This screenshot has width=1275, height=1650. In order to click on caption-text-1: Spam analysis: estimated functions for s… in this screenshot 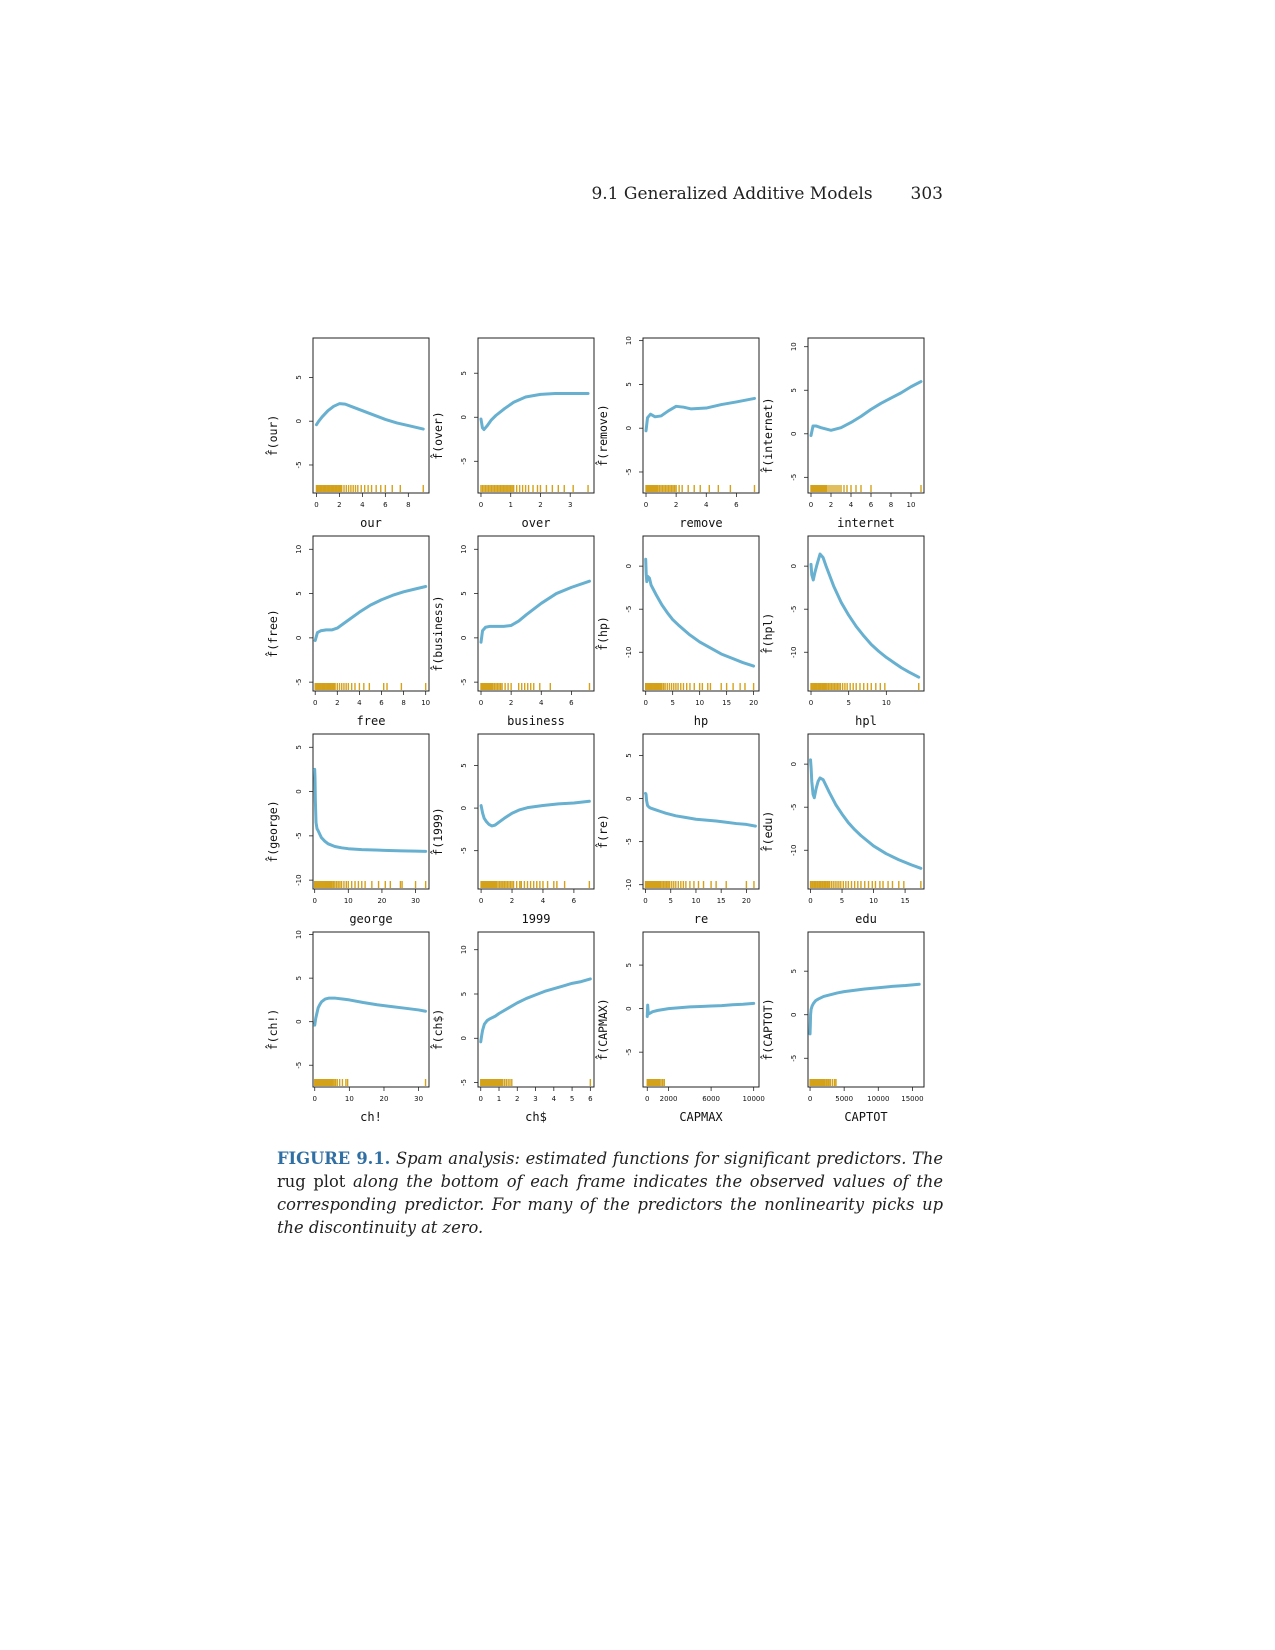, I will do `click(669, 1158)`.